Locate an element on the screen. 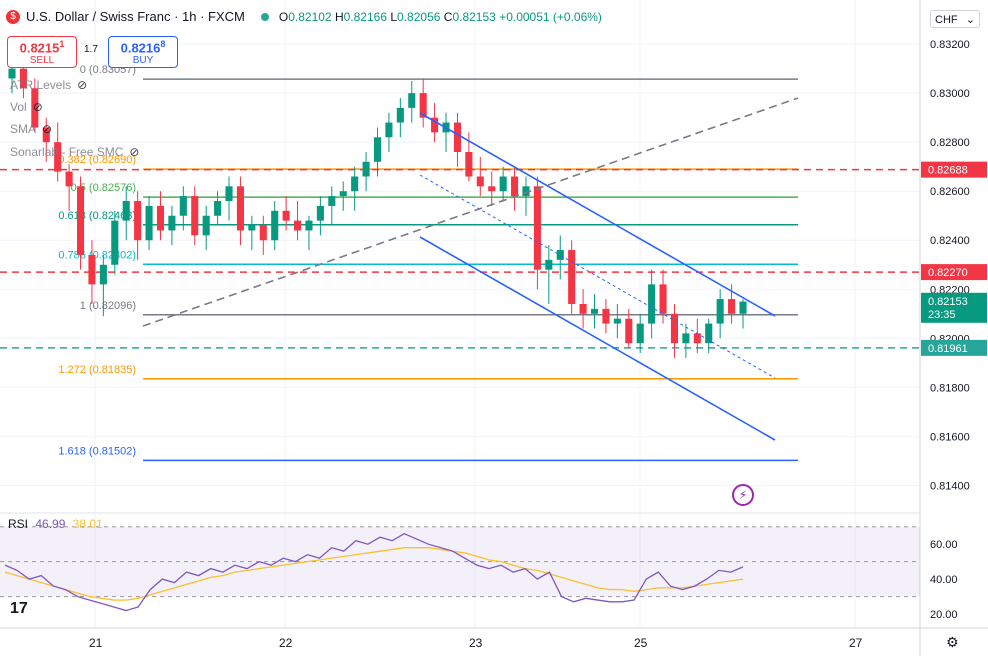 This screenshot has height=656, width=988. symbol-title: U.S. Dollar / Swiss Franc · 1h · FXCM is located at coordinates (135, 16).